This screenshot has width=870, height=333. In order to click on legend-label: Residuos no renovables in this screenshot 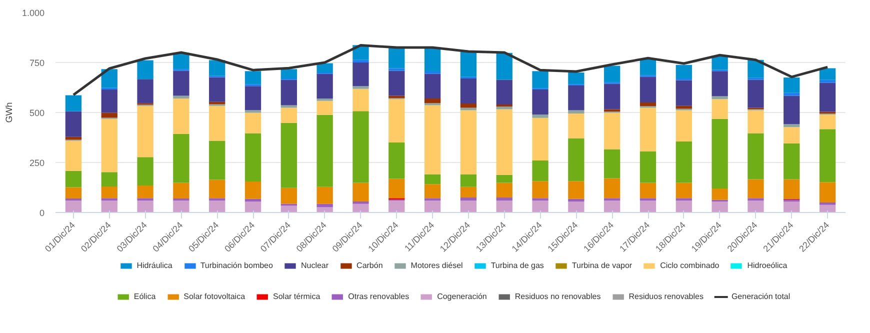, I will do `click(557, 296)`.